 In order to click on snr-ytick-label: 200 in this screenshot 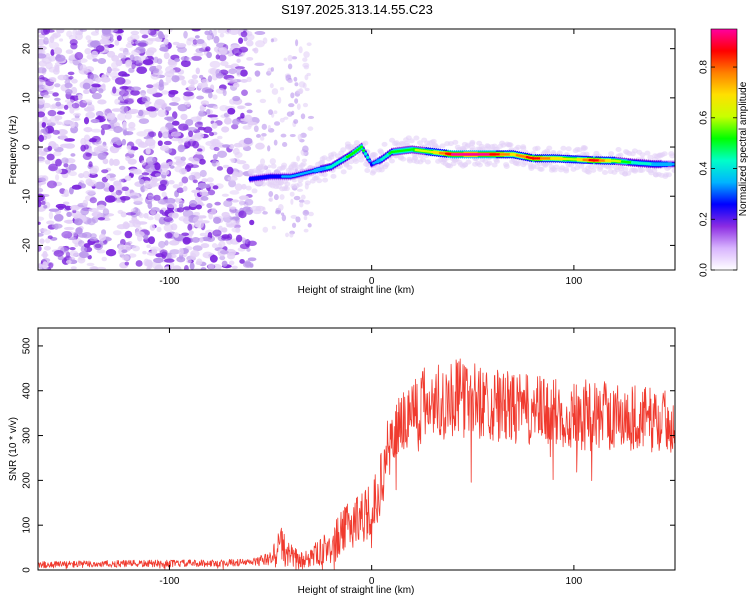, I will do `click(27, 480)`.